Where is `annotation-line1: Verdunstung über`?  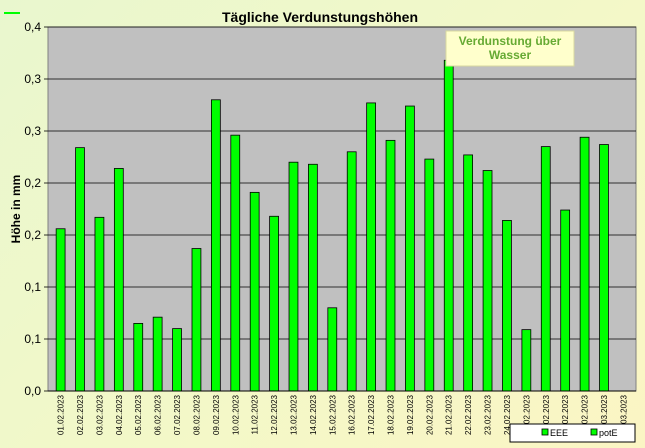
annotation-line1: Verdunstung über is located at coordinates (510, 41).